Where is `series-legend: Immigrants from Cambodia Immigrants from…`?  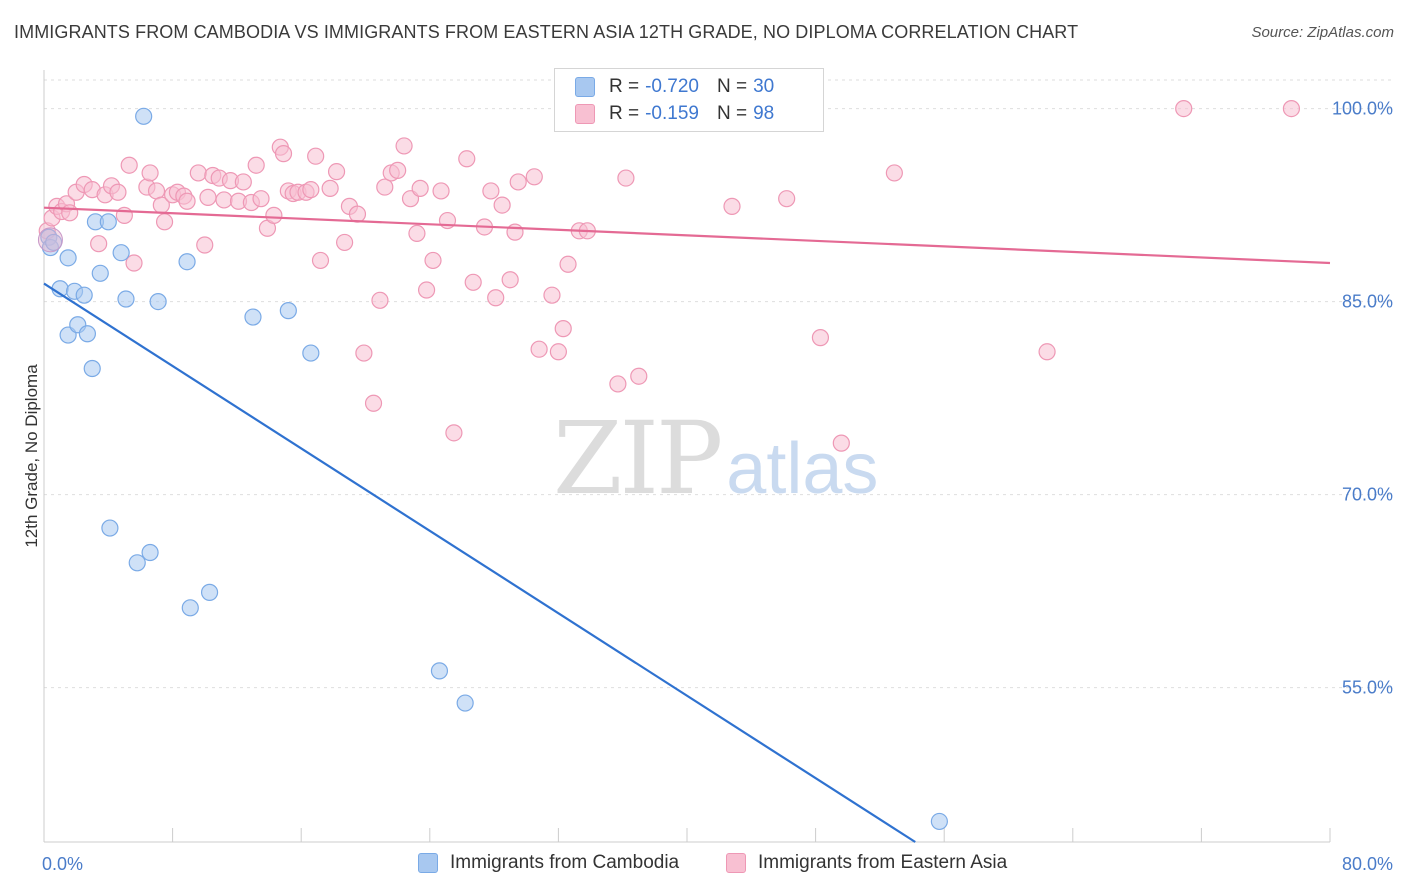 series-legend: Immigrants from Cambodia Immigrants from… is located at coordinates (703, 865).